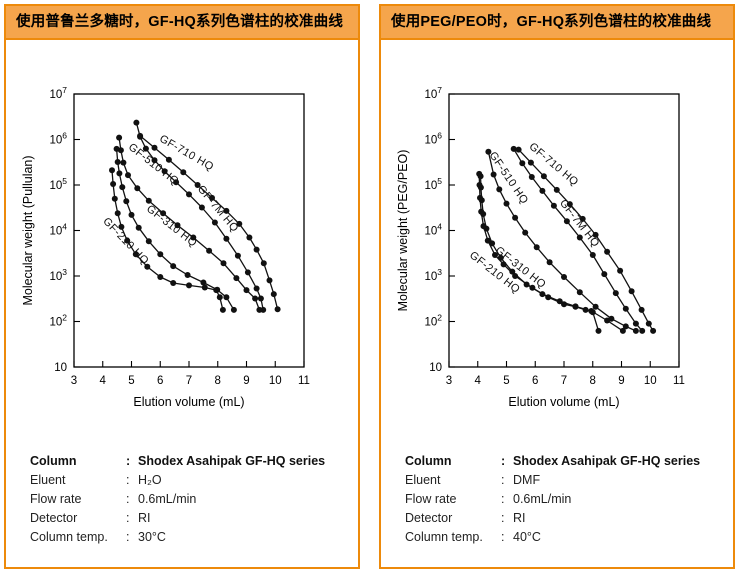  I want to click on curve-label-gf-7m-hq: GF-7M HQ, so click(579, 223).